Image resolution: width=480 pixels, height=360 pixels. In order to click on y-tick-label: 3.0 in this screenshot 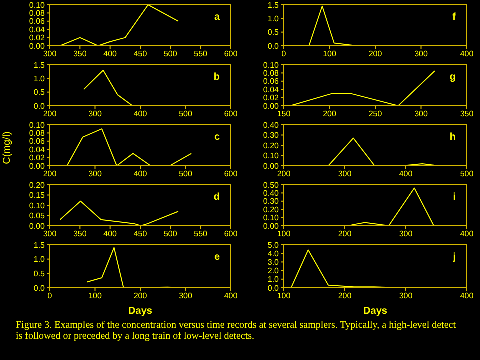, I will do `click(274, 263)`.